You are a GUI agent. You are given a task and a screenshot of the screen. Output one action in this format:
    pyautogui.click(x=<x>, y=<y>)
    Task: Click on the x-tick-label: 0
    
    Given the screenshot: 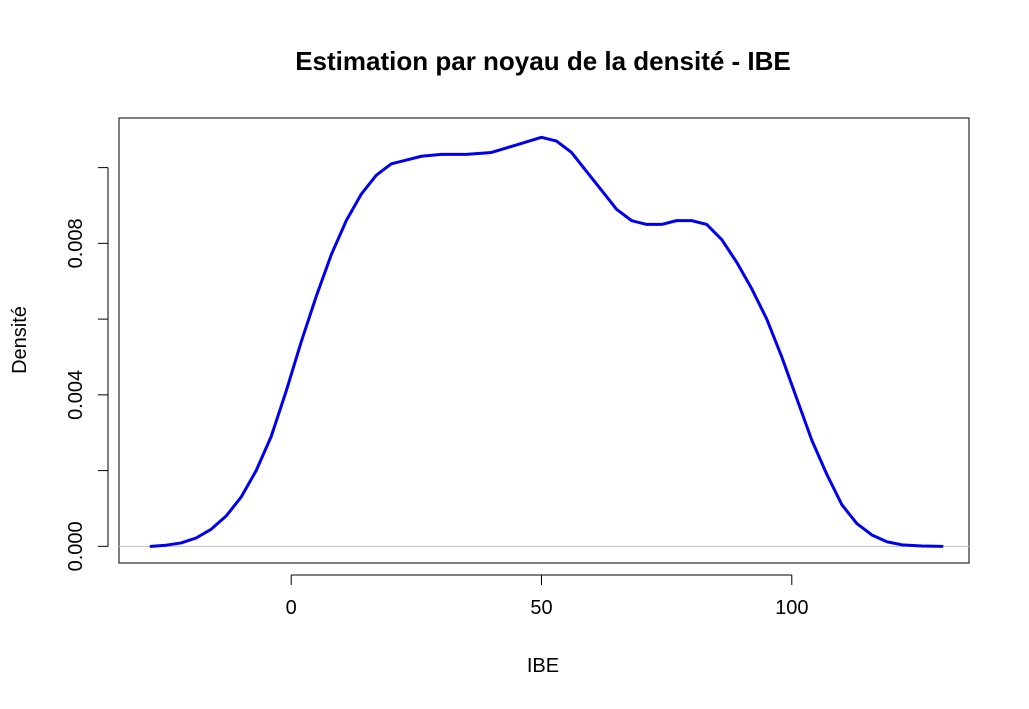 What is the action you would take?
    pyautogui.click(x=291, y=608)
    